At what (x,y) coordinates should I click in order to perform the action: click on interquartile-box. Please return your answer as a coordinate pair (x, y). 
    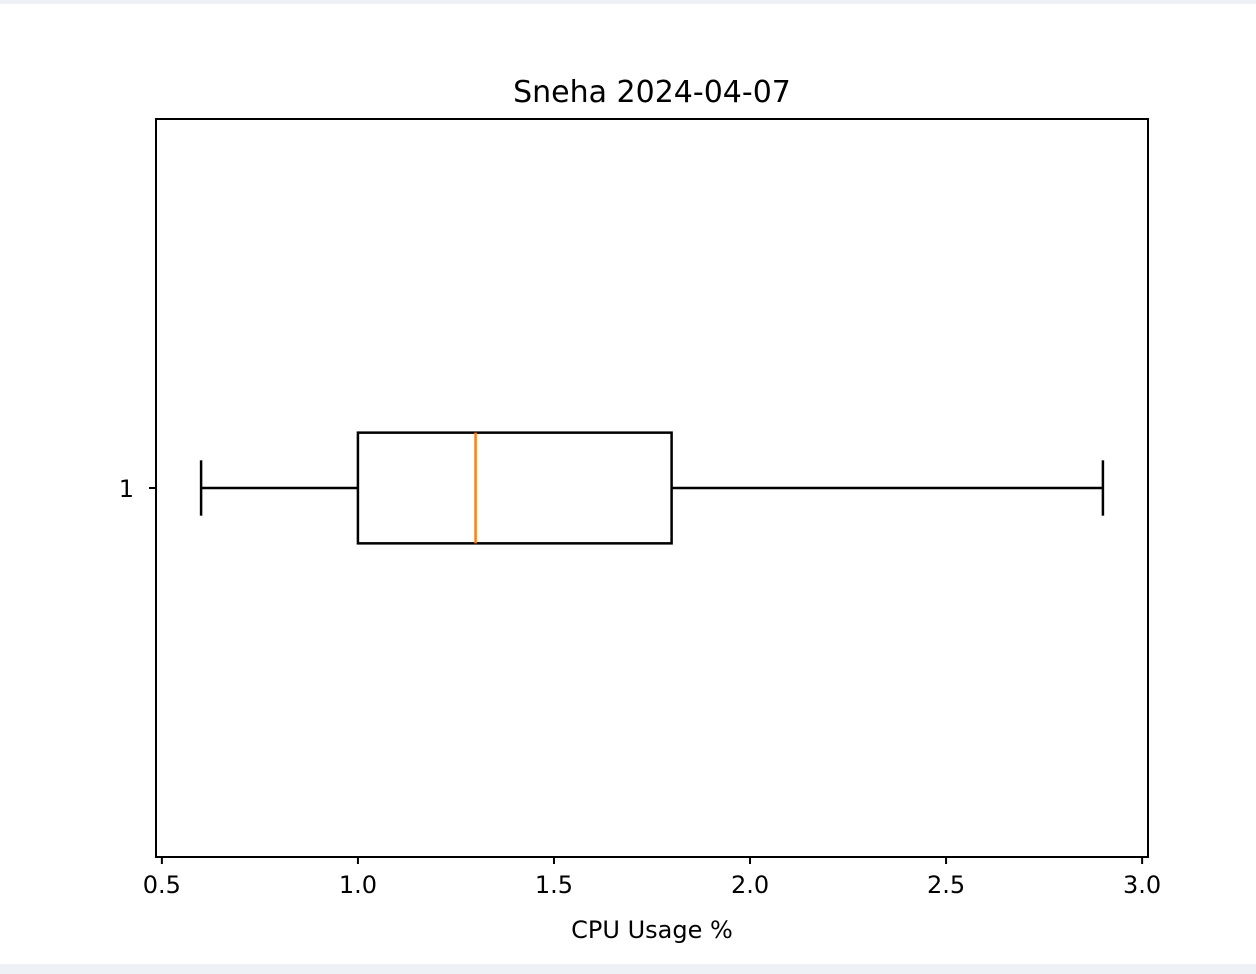
    Looking at the image, I should click on (514, 488).